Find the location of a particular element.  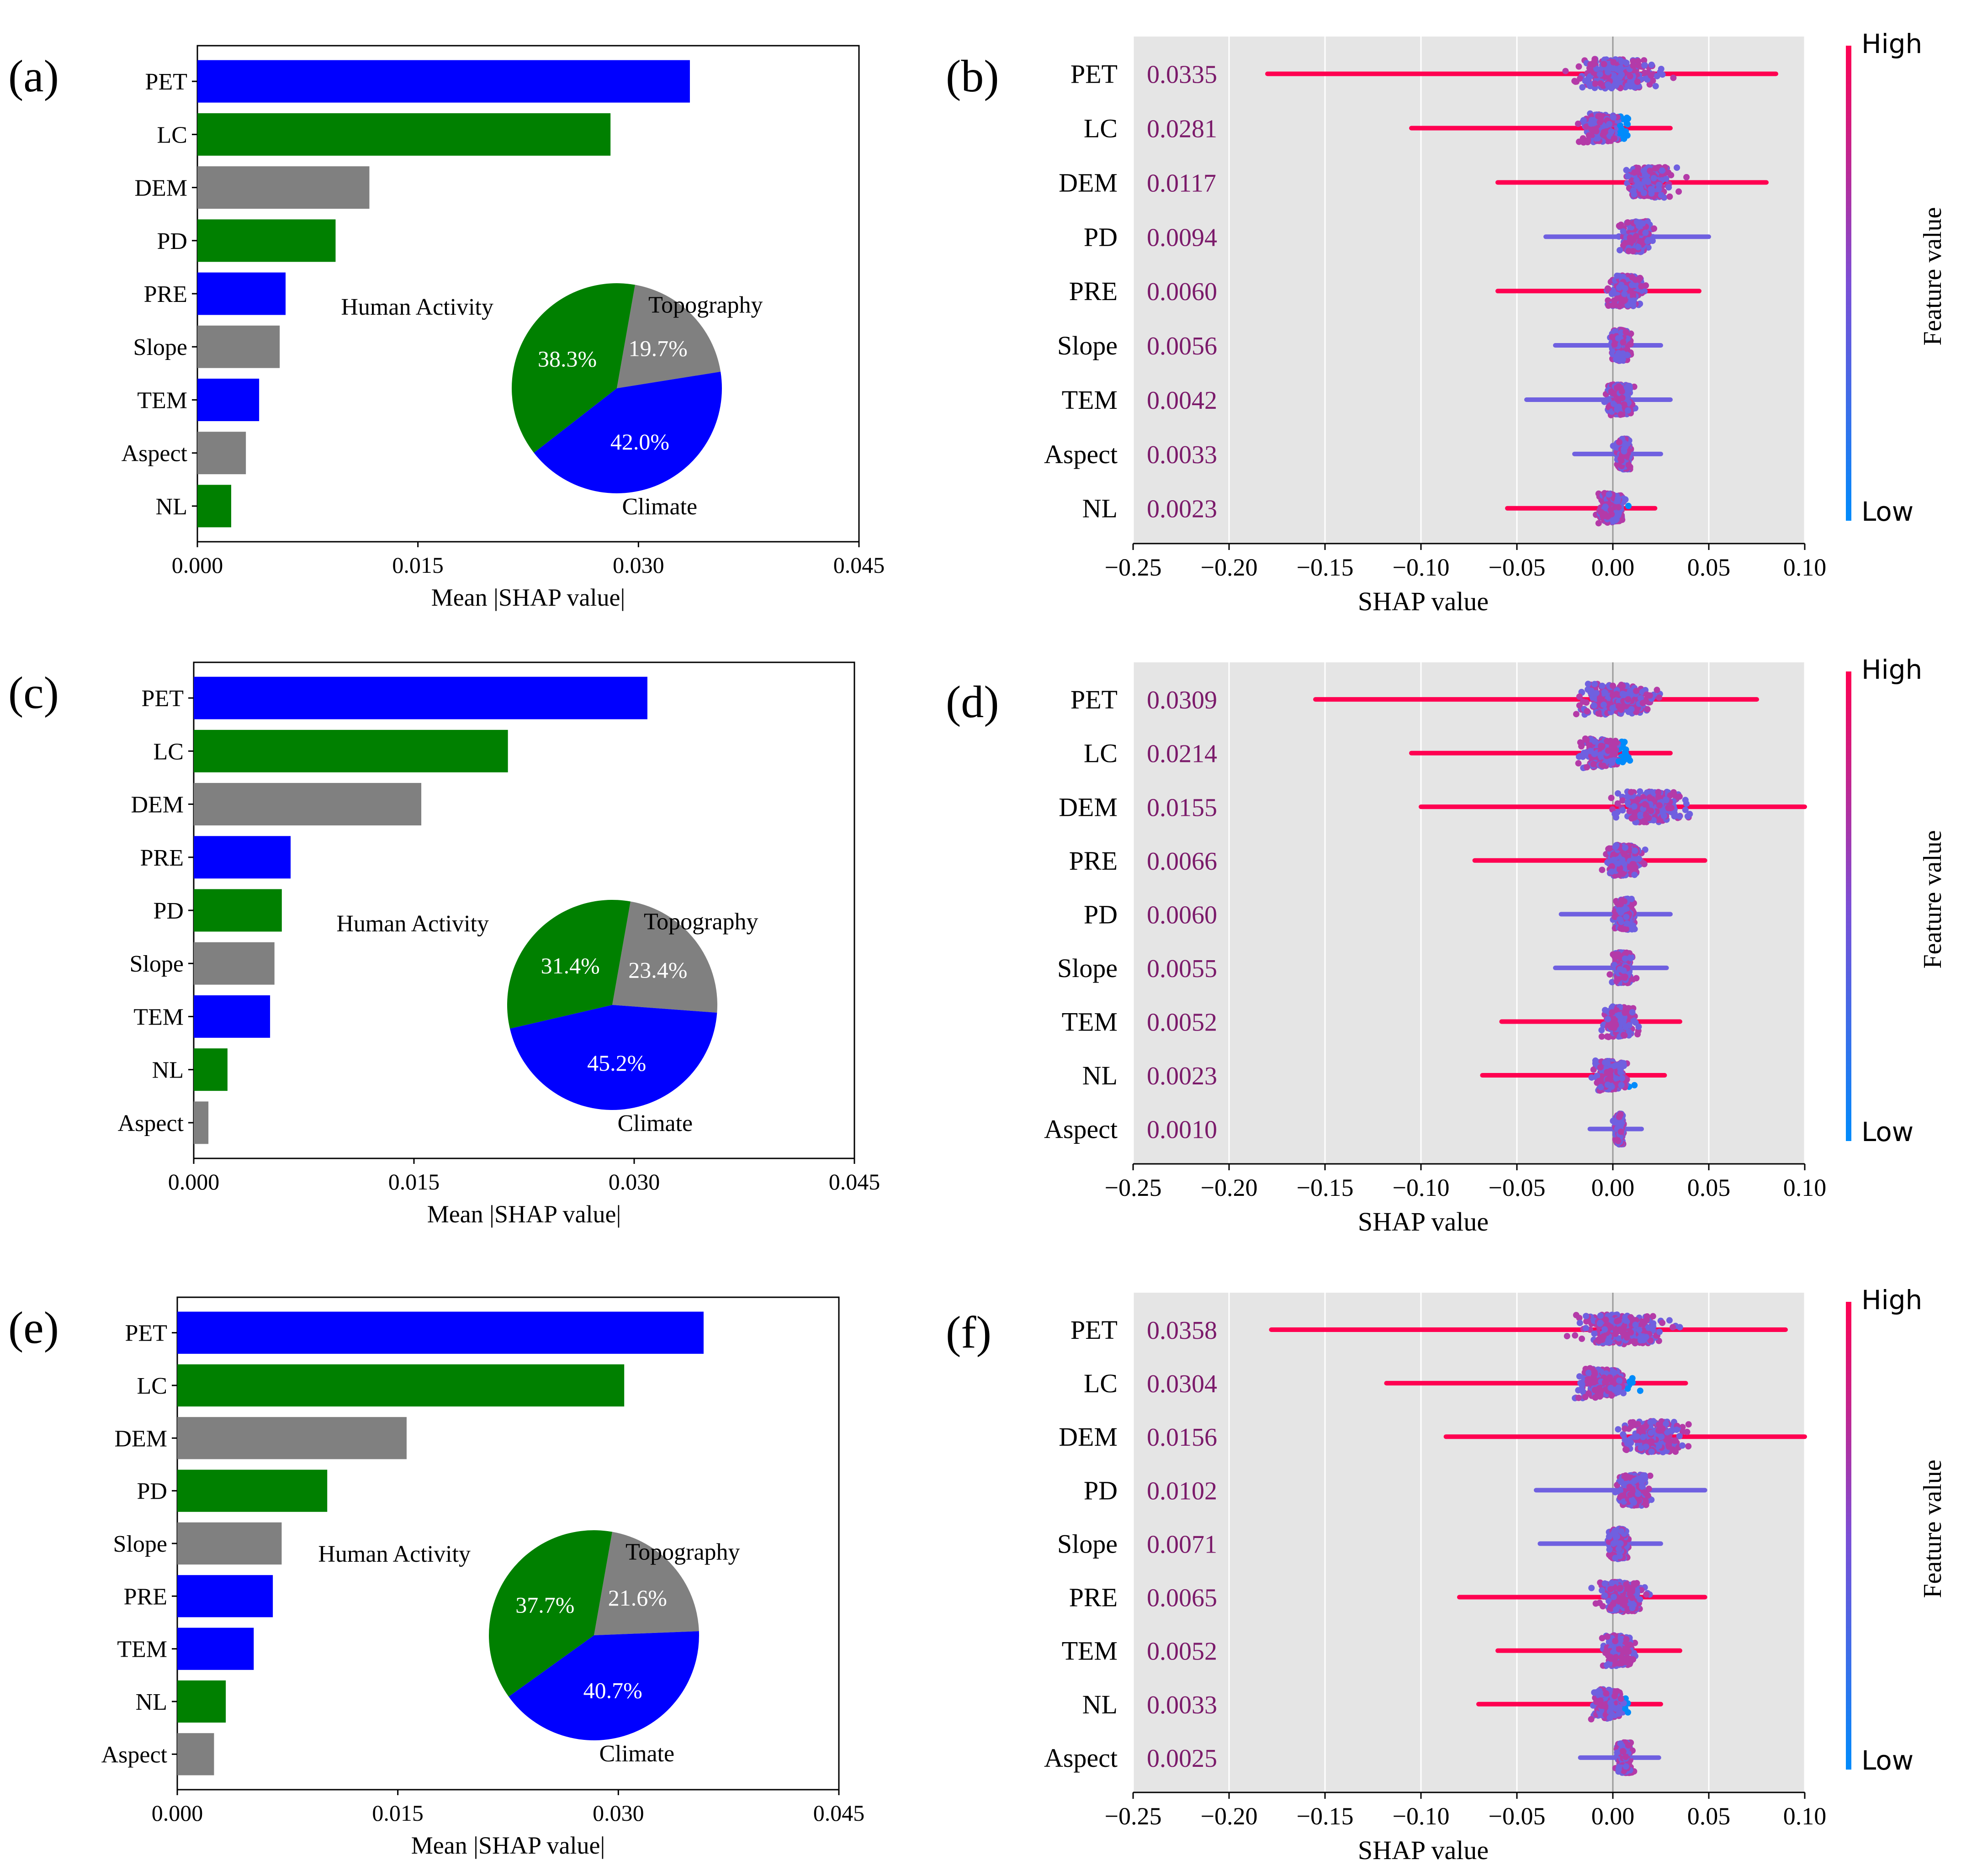

pie-value-label: 23.4% is located at coordinates (657, 970).